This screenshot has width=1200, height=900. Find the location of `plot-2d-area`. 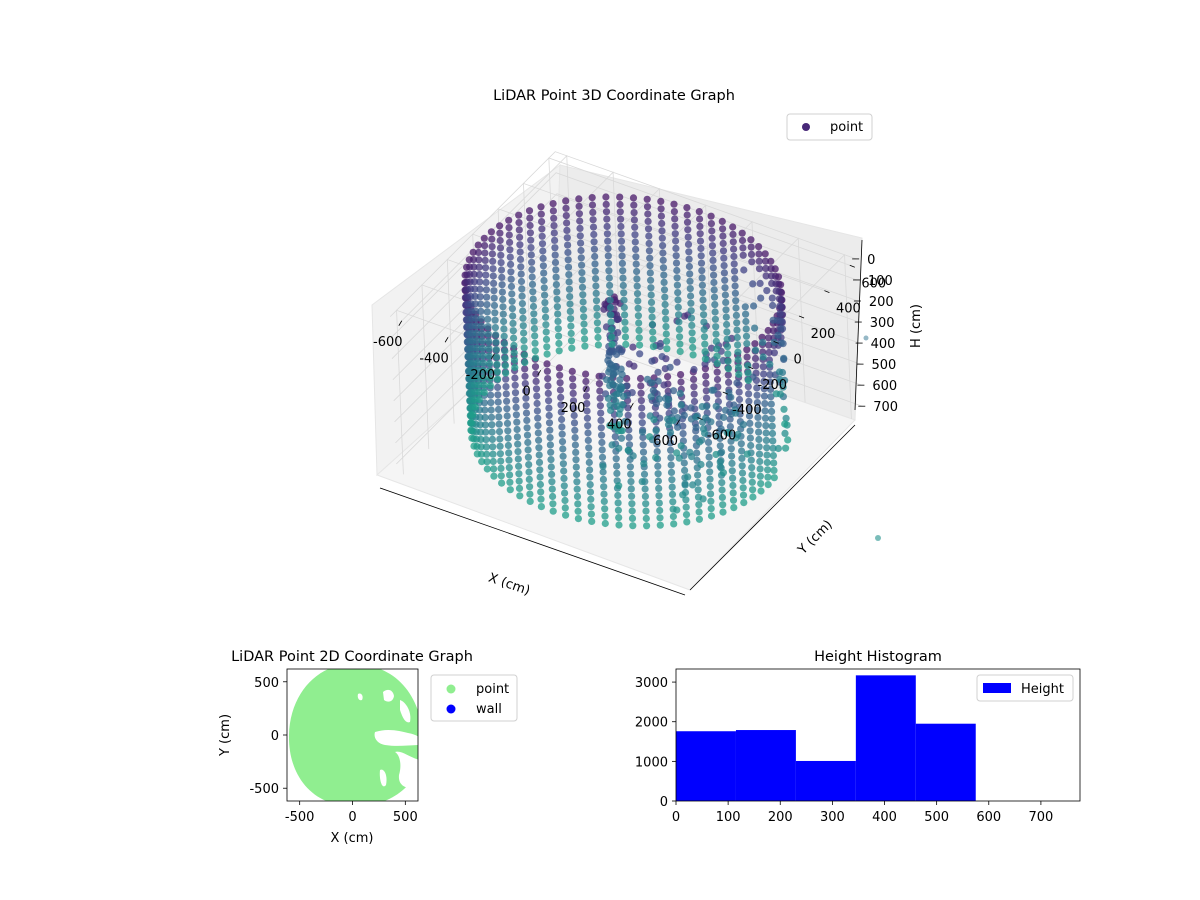

plot-2d-area is located at coordinates (353, 735).